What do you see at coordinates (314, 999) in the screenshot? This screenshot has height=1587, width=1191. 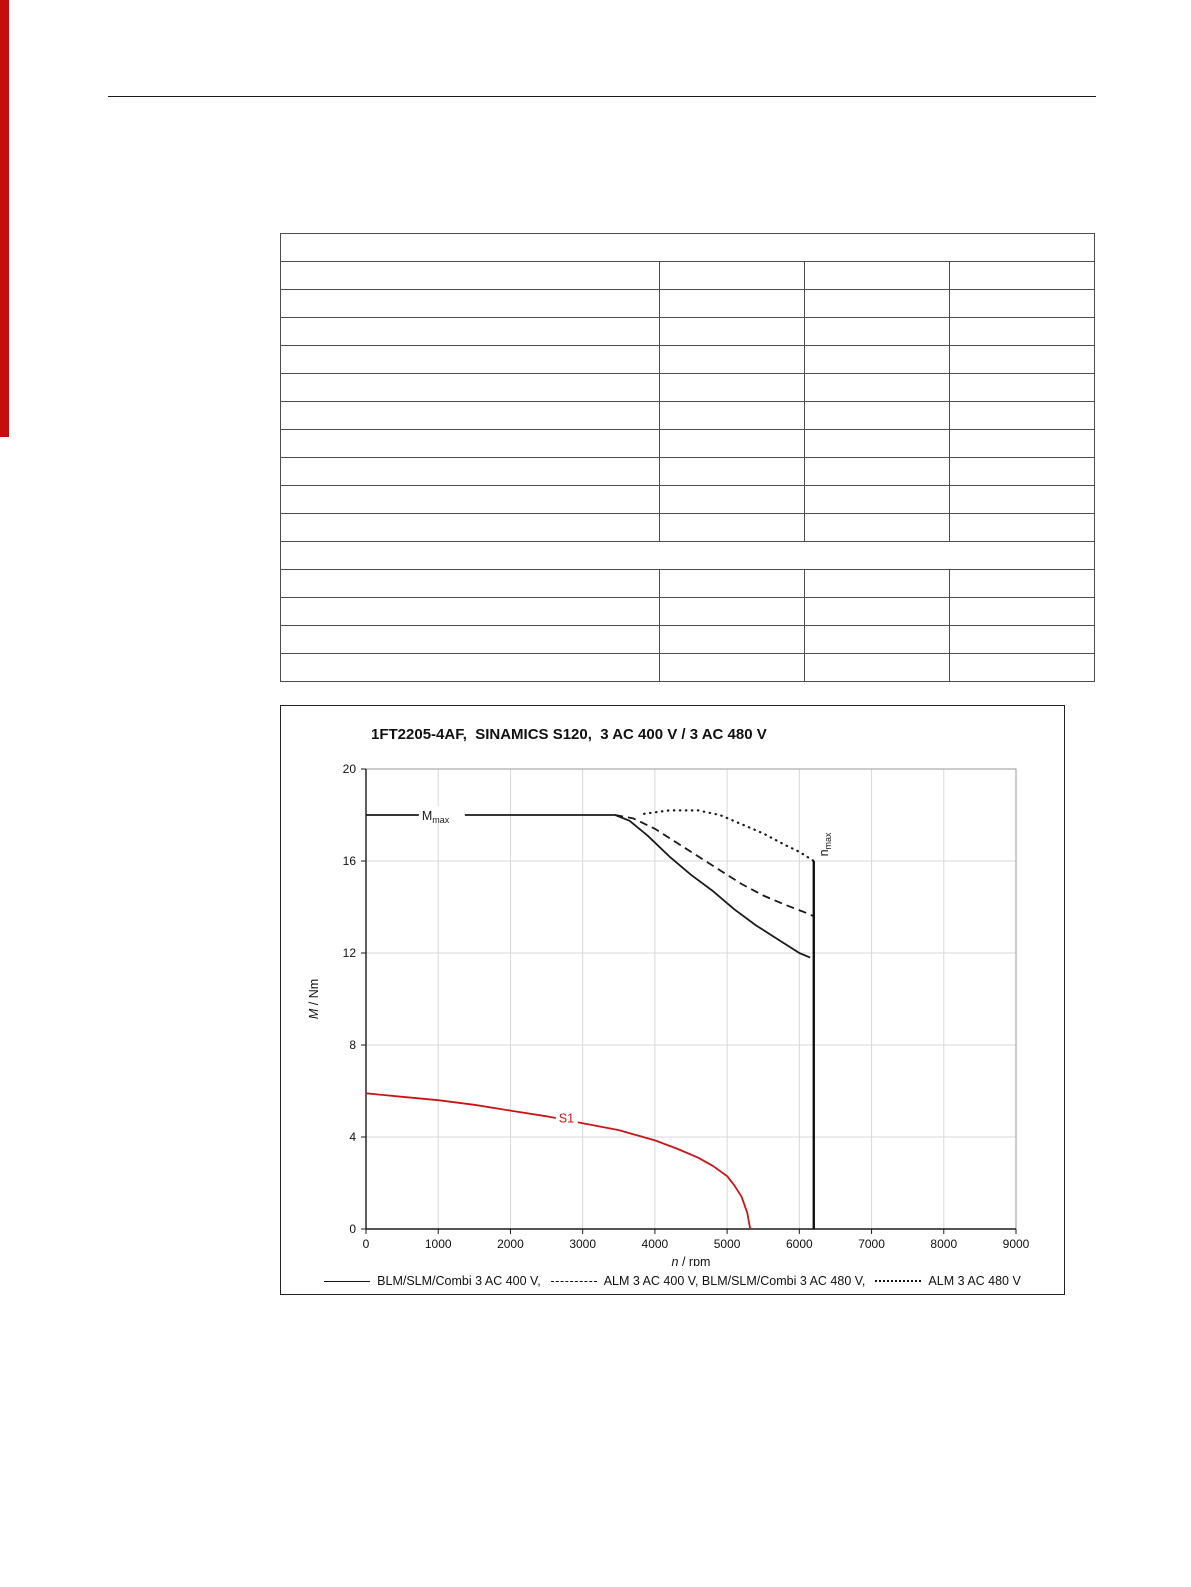 I see `svg-text: M / Nm` at bounding box center [314, 999].